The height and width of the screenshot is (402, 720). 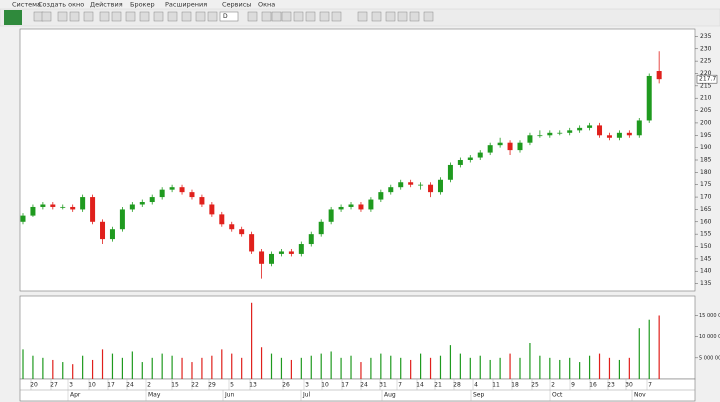 What do you see at coordinates (706, 135) in the screenshot?
I see `y-tick-label: 195` at bounding box center [706, 135].